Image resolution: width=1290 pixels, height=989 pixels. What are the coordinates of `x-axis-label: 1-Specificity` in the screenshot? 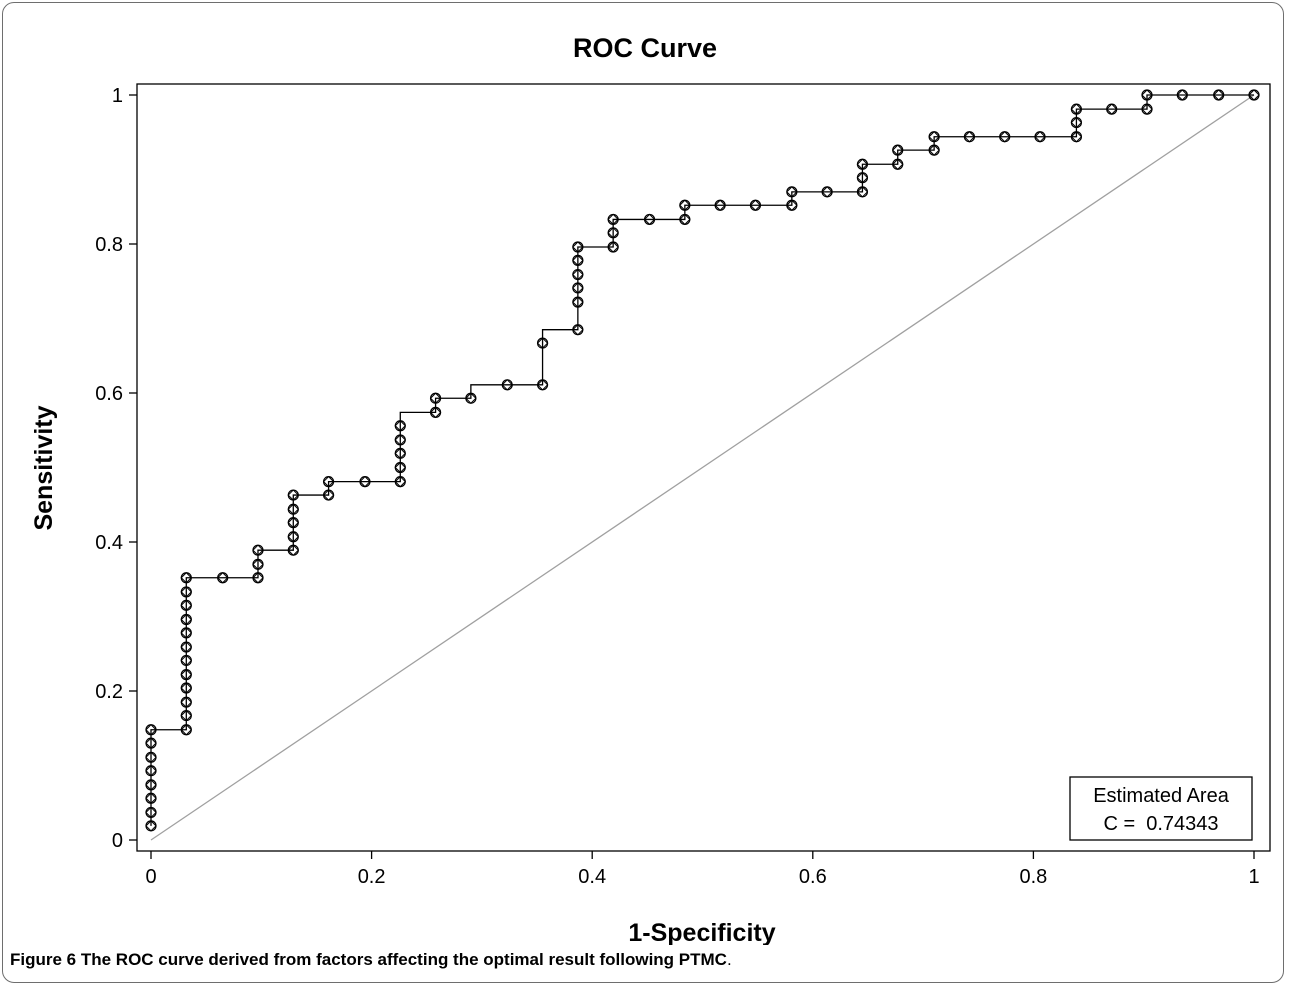 It's located at (701, 932).